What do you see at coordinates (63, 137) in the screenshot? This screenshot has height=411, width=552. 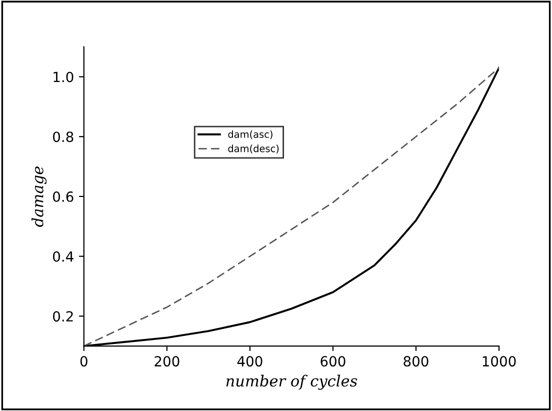 I see `y-tick-label: 0.8` at bounding box center [63, 137].